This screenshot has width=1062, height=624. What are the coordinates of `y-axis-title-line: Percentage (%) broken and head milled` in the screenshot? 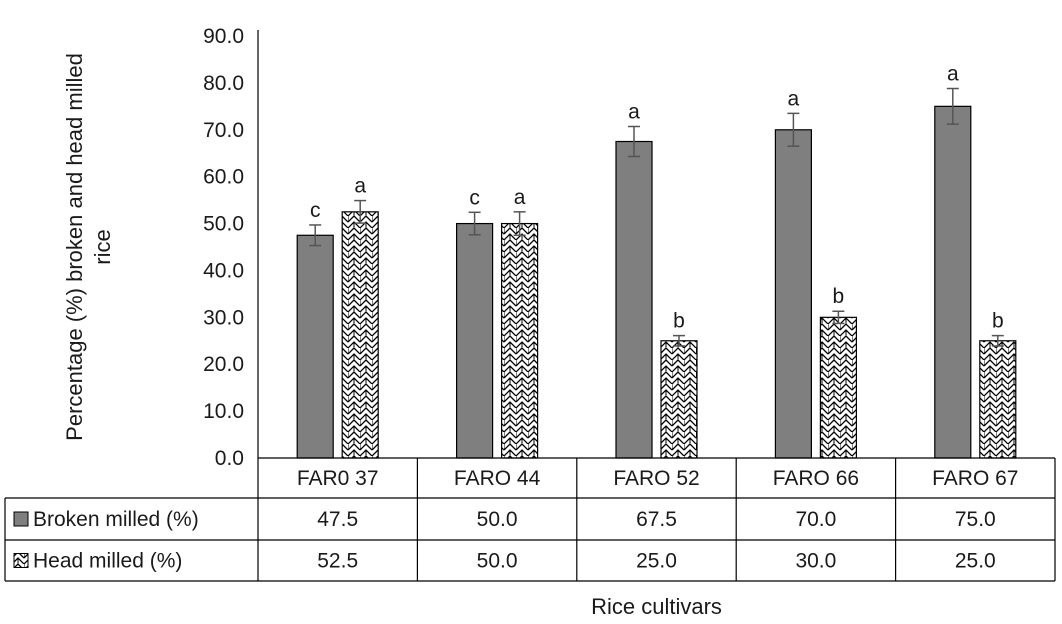 It's located at (74, 247).